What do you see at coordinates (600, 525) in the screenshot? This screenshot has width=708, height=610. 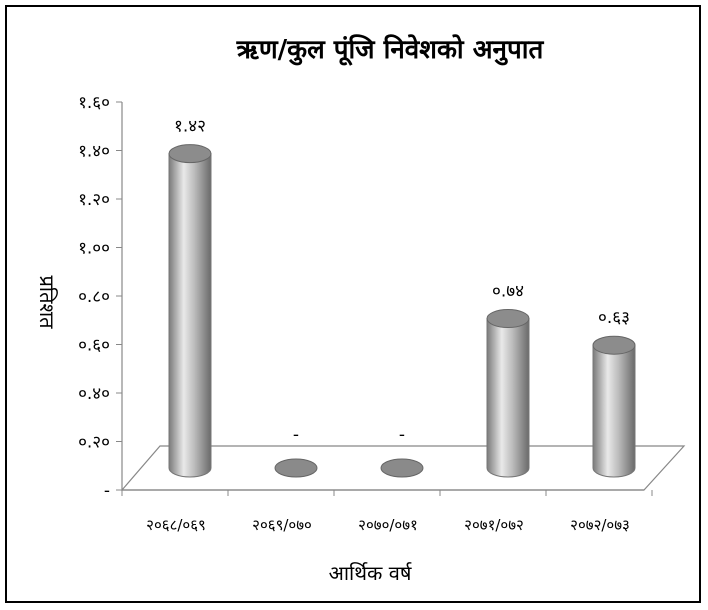 I see `category-label: २०७२/०७३` at bounding box center [600, 525].